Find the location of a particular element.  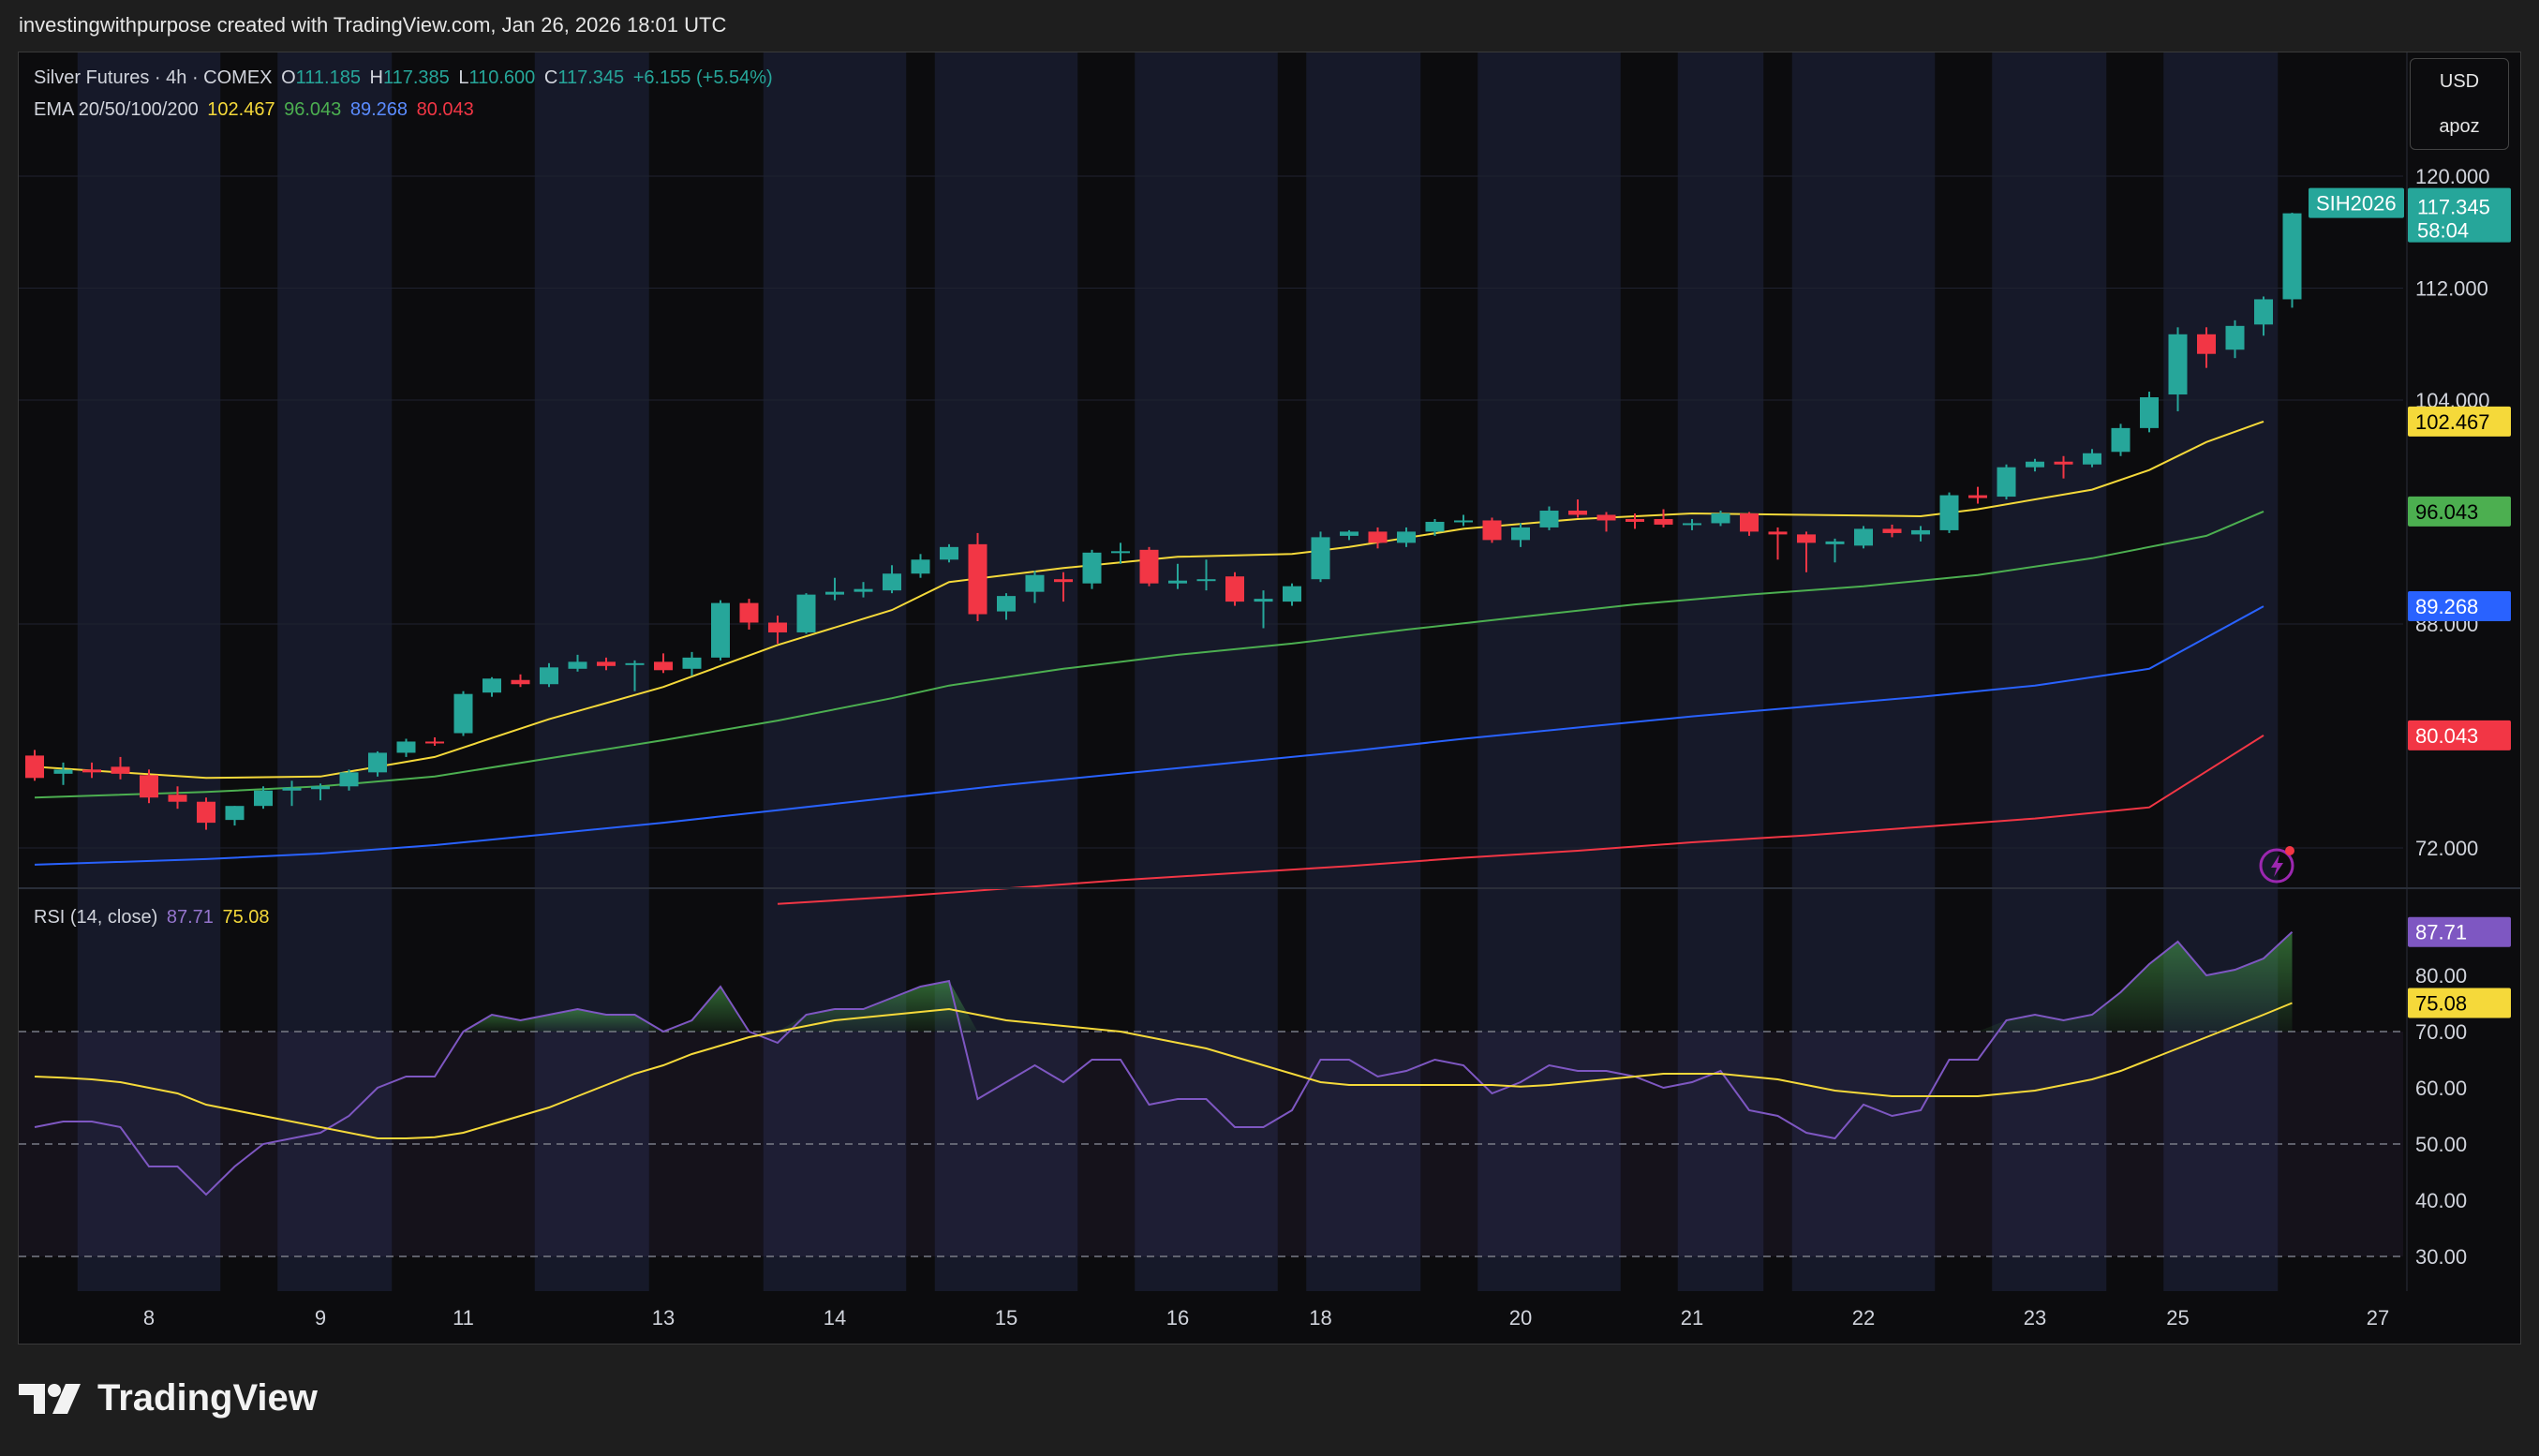

rsi-legend: RSI (14, close) 87.71 75.08 is located at coordinates (154, 918).